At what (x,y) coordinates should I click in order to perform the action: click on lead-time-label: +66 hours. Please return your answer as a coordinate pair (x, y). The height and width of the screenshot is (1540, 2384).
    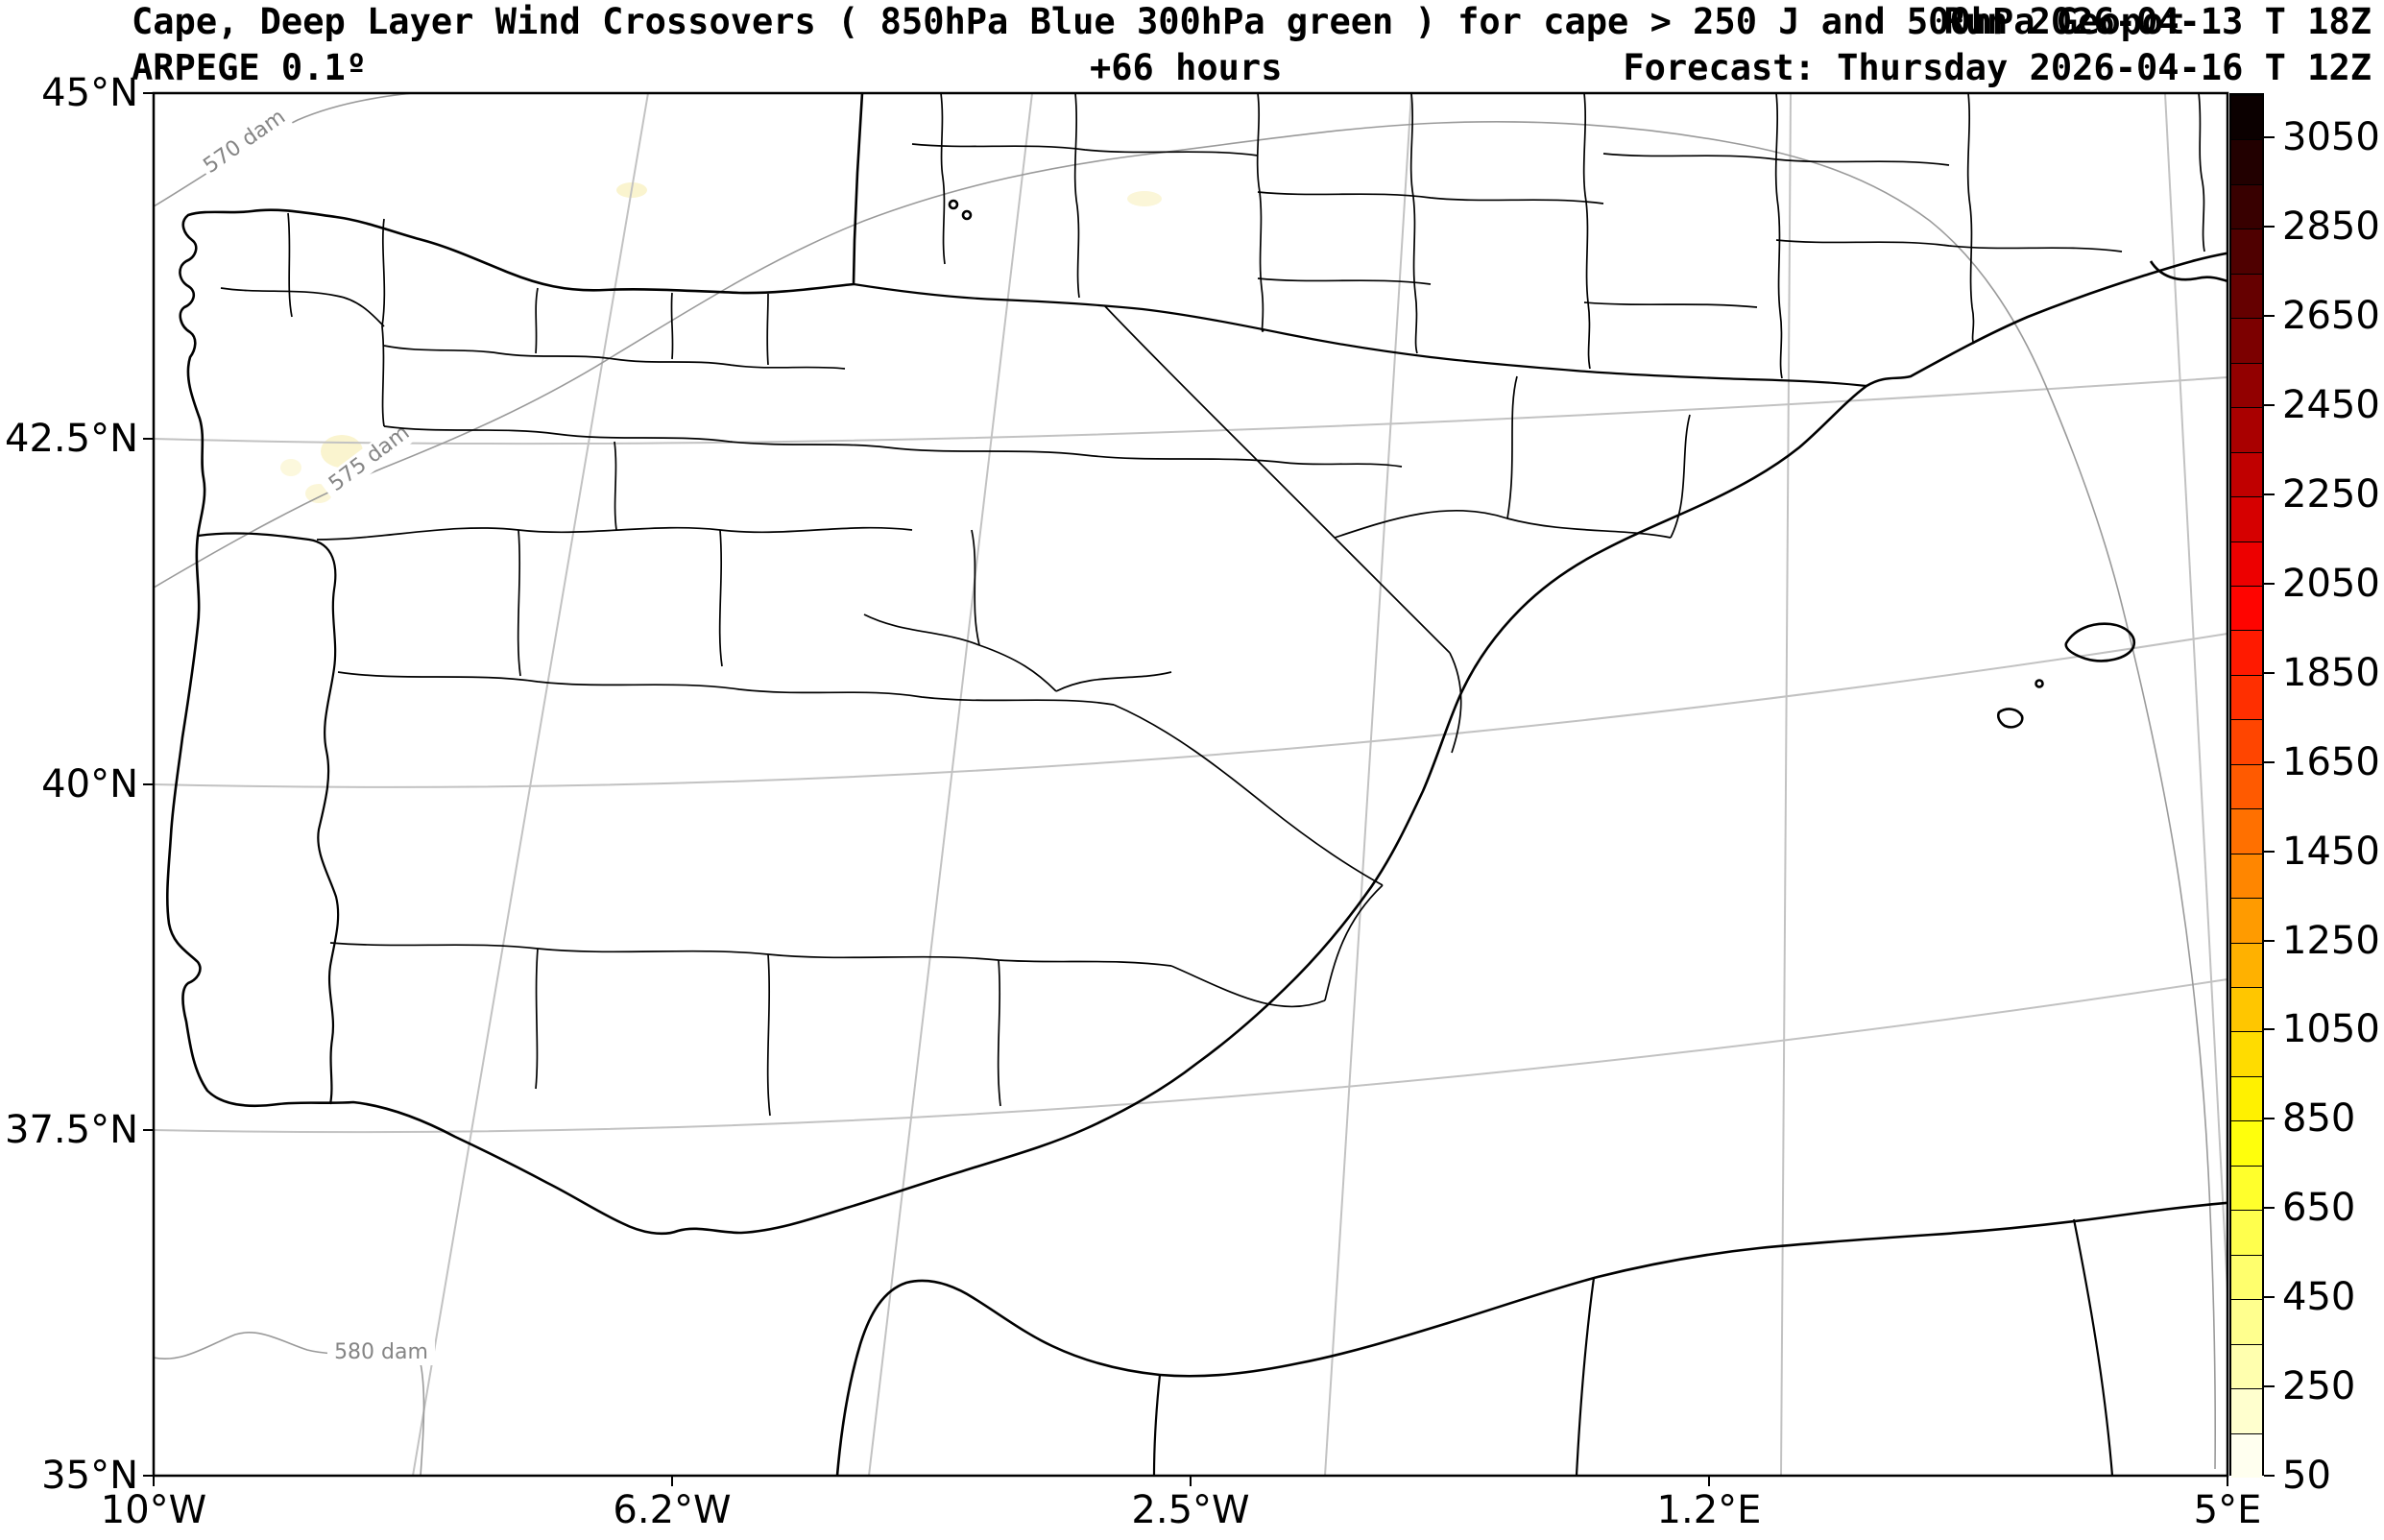
    Looking at the image, I should click on (1186, 67).